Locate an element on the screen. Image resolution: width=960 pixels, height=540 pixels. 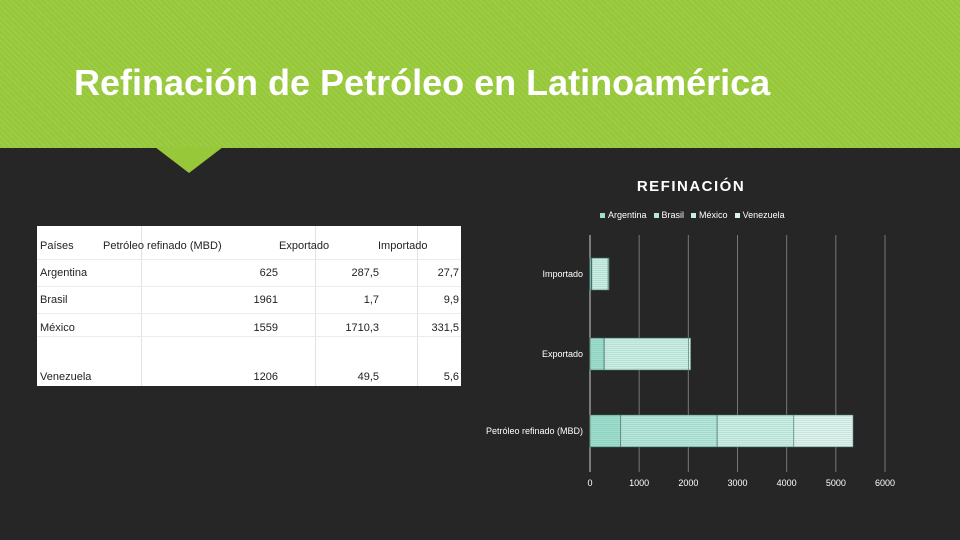
table-cell-refined: 625 is located at coordinates (268, 273).